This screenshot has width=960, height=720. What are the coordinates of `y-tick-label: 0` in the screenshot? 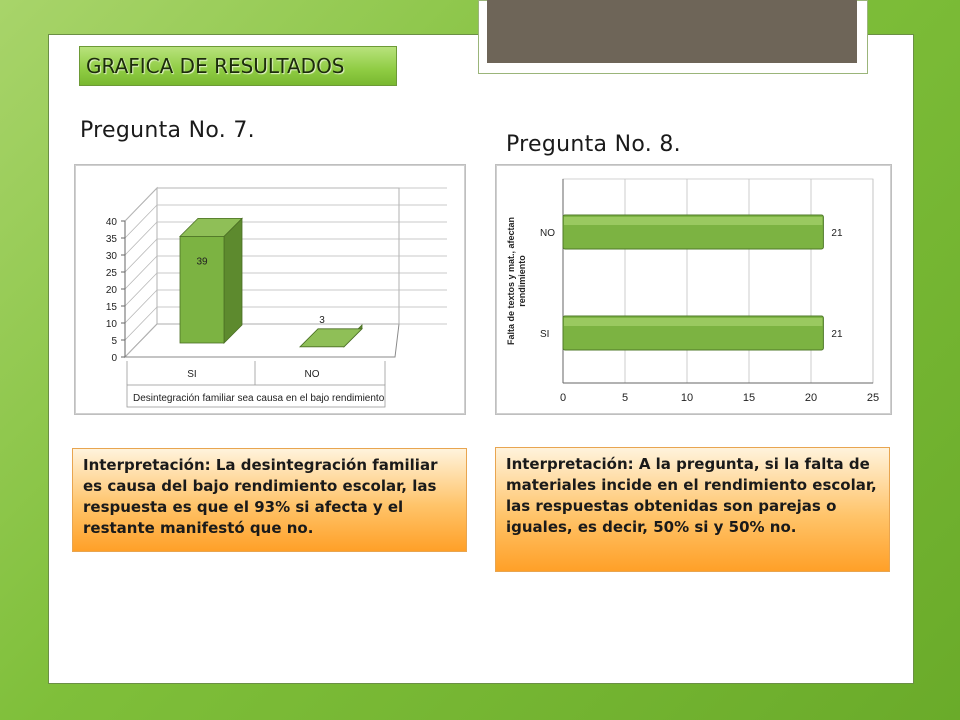 It's located at (114, 358).